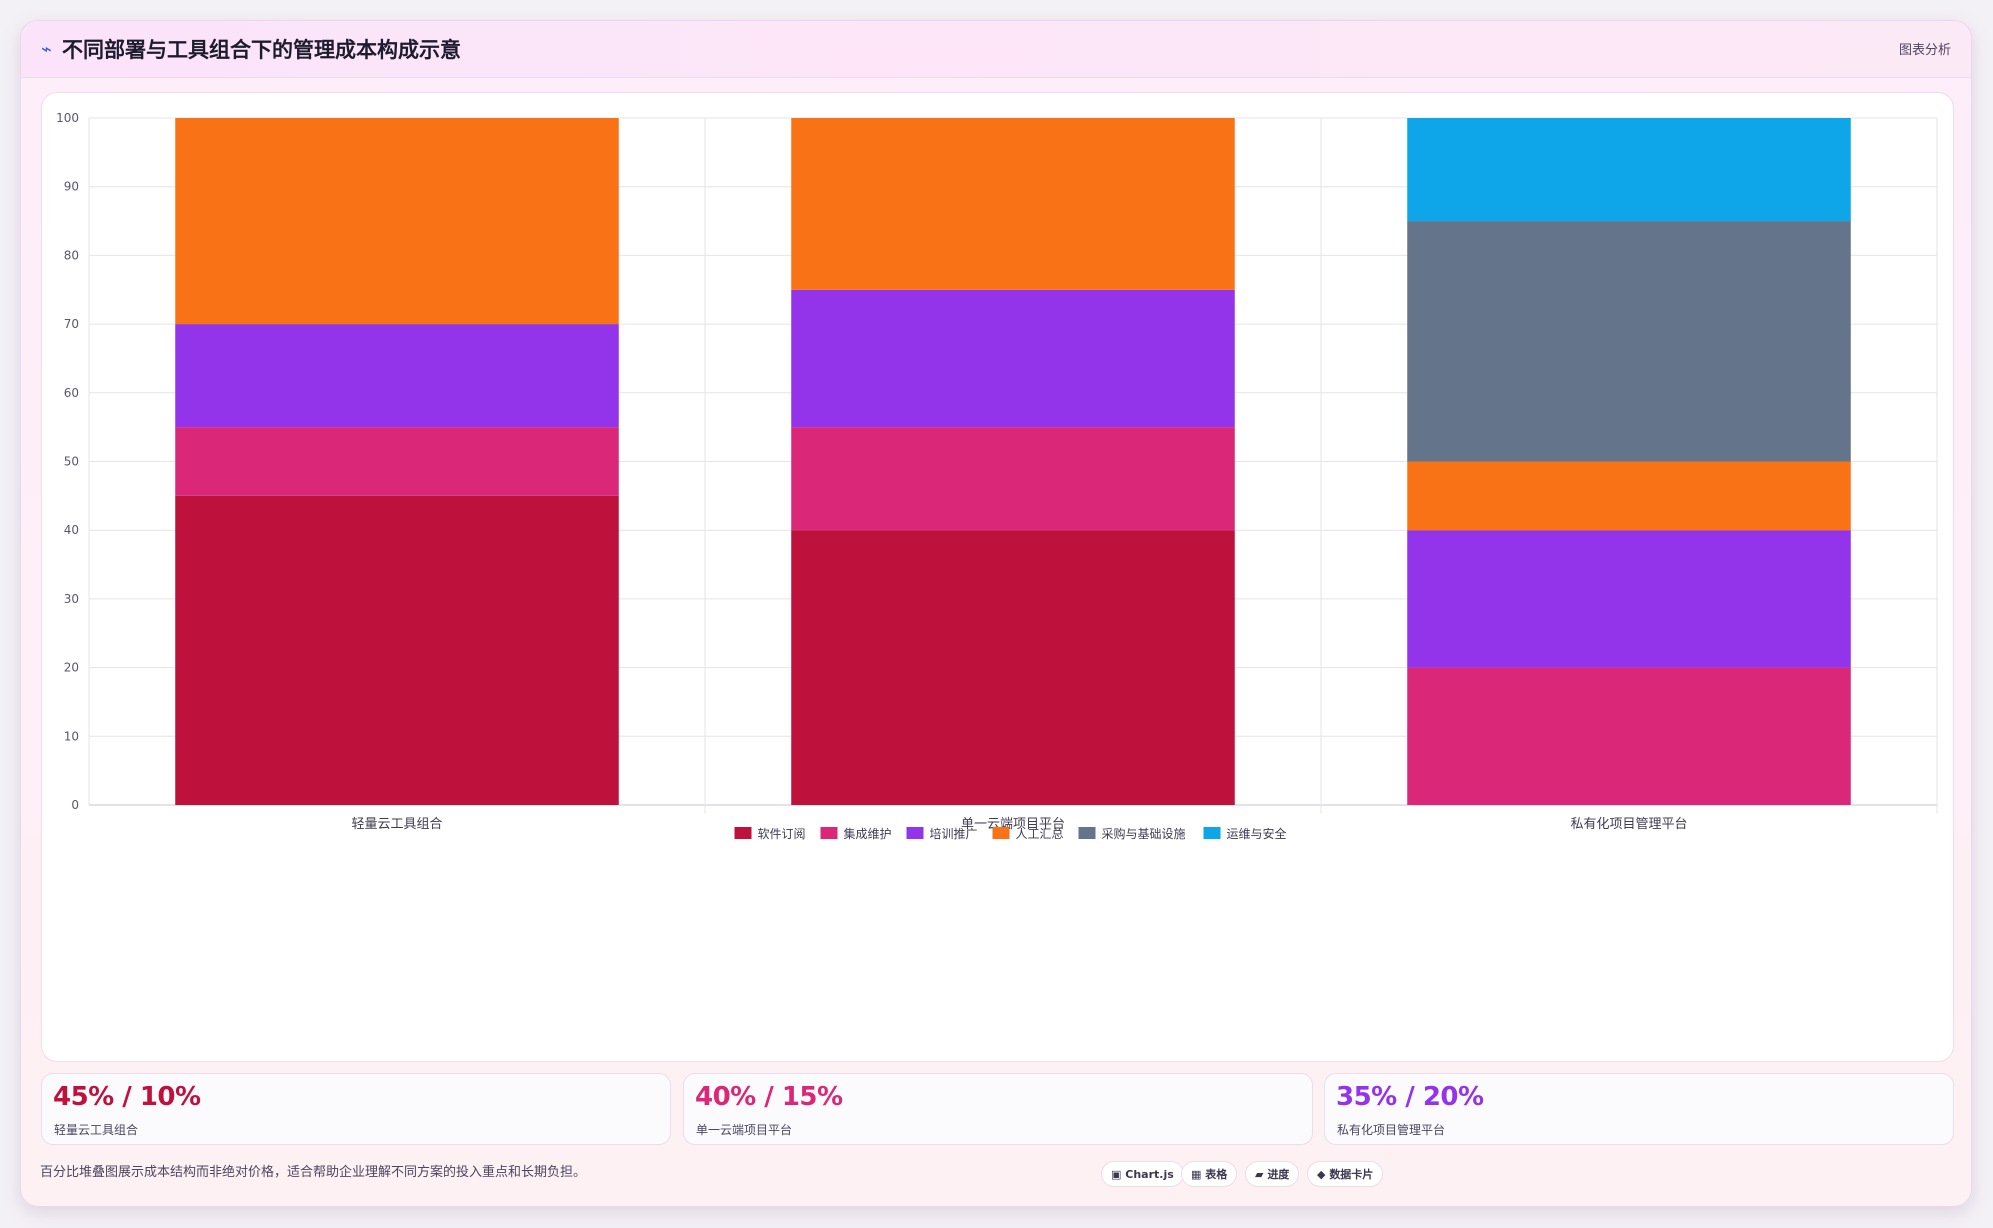 The height and width of the screenshot is (1228, 1993). What do you see at coordinates (127, 1097) in the screenshot?
I see `kpi-value: 45% / 10%` at bounding box center [127, 1097].